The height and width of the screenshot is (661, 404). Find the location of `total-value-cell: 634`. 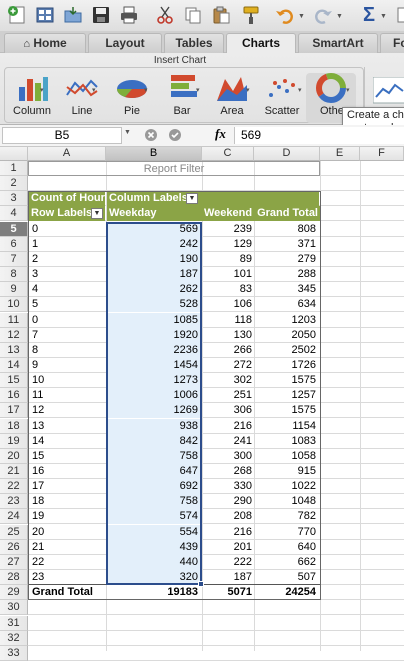

total-value-cell: 634 is located at coordinates (306, 304).